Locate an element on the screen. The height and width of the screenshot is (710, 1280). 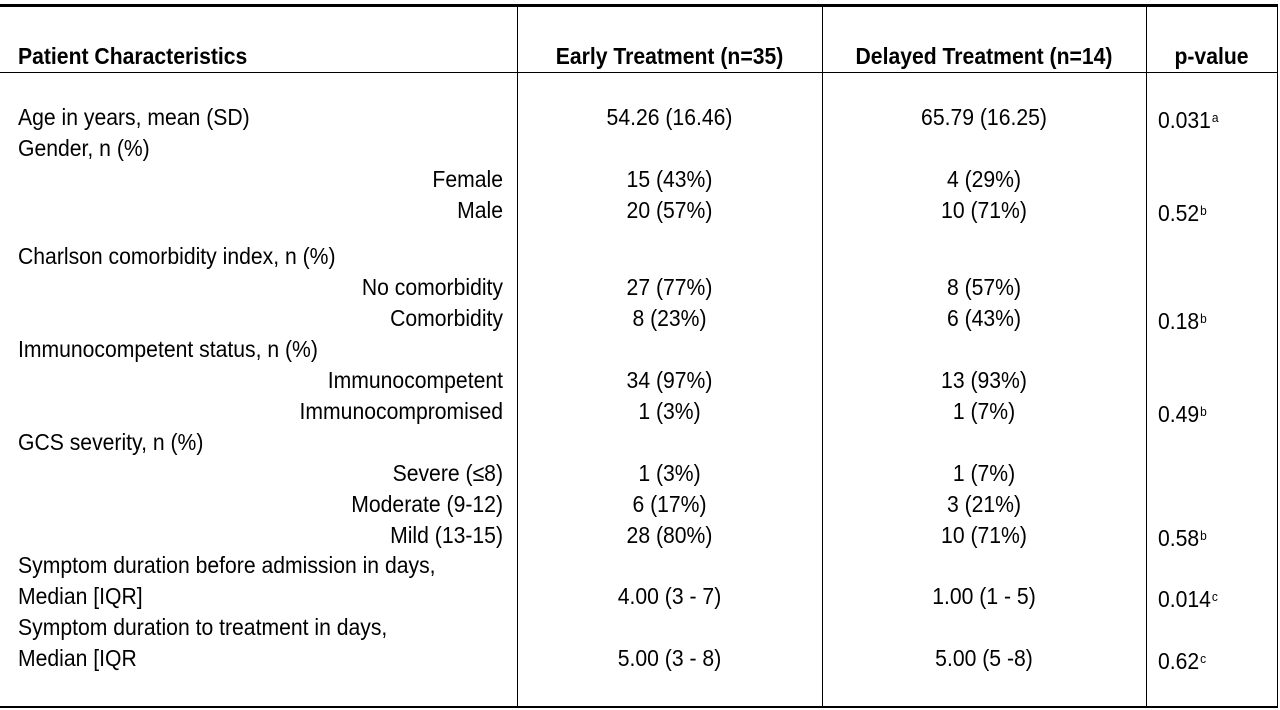
table-row: Female 15 (43%) 4 (29%) is located at coordinates (639, 179).